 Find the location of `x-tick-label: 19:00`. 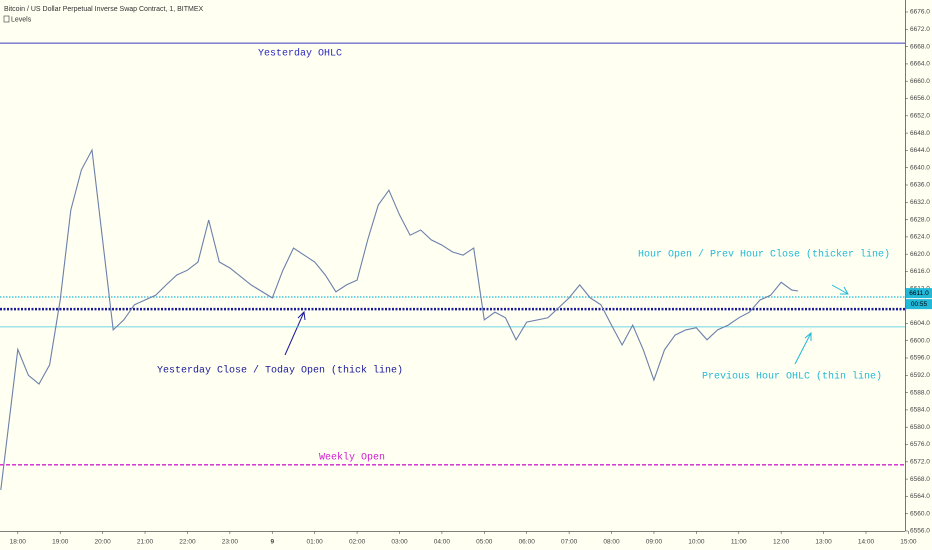

x-tick-label: 19:00 is located at coordinates (60, 542).